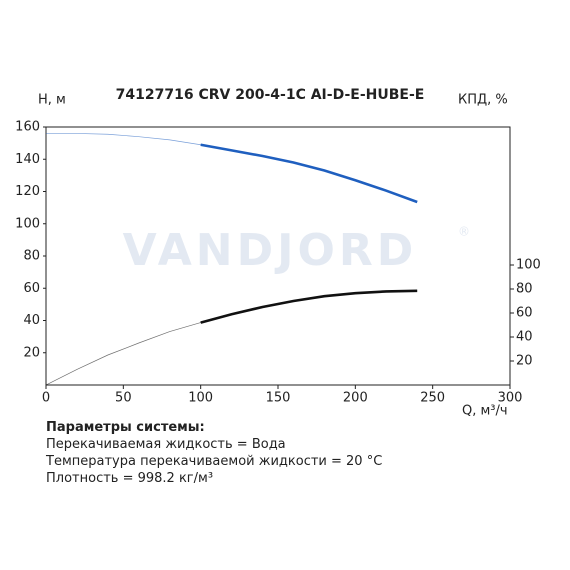 The height and width of the screenshot is (570, 570). What do you see at coordinates (524, 361) in the screenshot?
I see `y2-tick-label: 20` at bounding box center [524, 361].